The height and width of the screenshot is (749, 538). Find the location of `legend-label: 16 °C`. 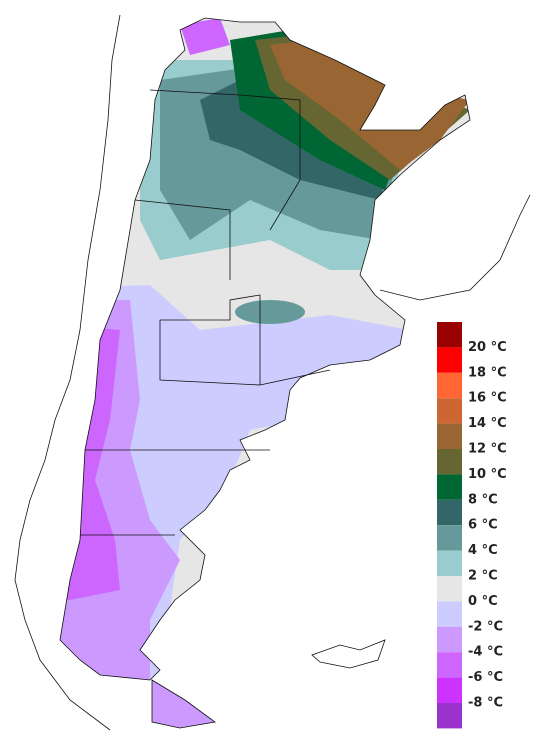

legend-label: 16 °C is located at coordinates (487, 398).